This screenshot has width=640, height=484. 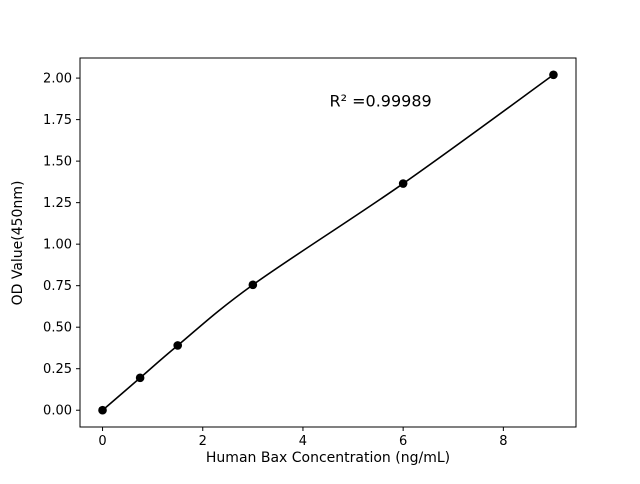 I want to click on x-tick-label: 2, so click(x=203, y=441).